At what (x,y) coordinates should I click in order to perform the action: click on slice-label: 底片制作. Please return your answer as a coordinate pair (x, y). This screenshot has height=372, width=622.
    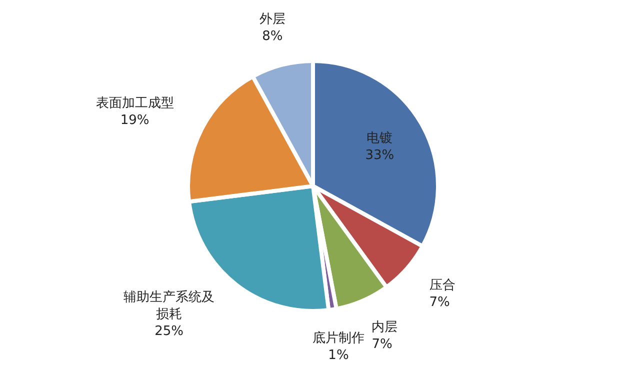
    Looking at the image, I should click on (338, 338).